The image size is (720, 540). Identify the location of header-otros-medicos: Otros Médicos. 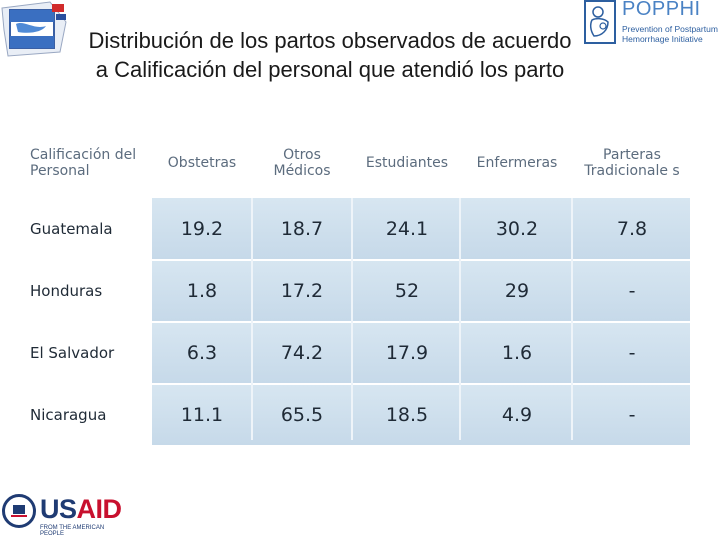
(302, 163).